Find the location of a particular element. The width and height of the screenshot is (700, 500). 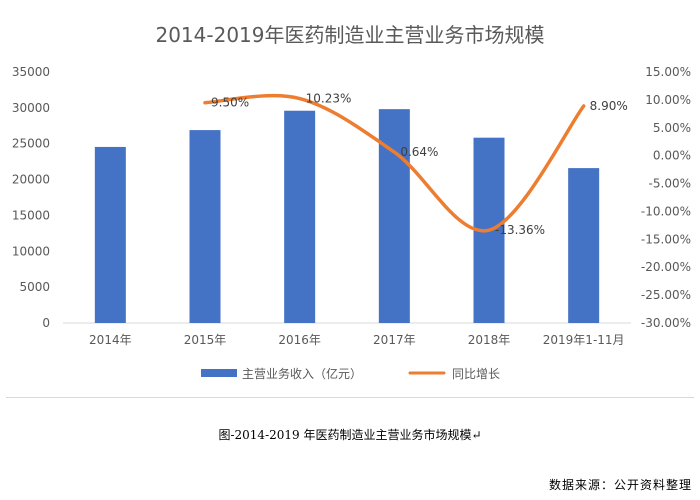

right-tick-label: -10.00% is located at coordinates (666, 211).